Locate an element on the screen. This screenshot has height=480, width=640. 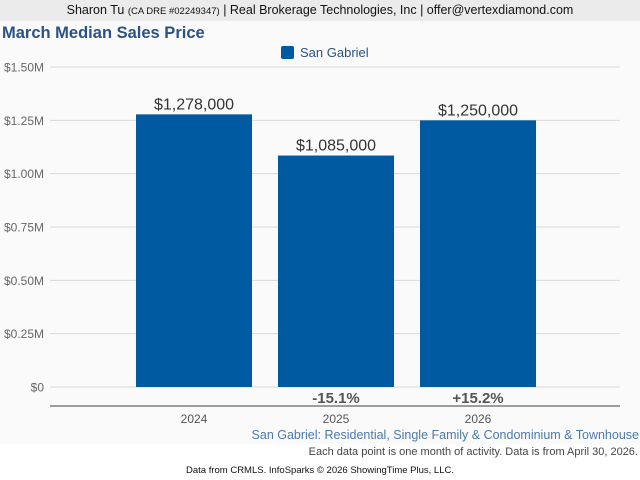
y-tick-label: $1.50M is located at coordinates (24, 68).